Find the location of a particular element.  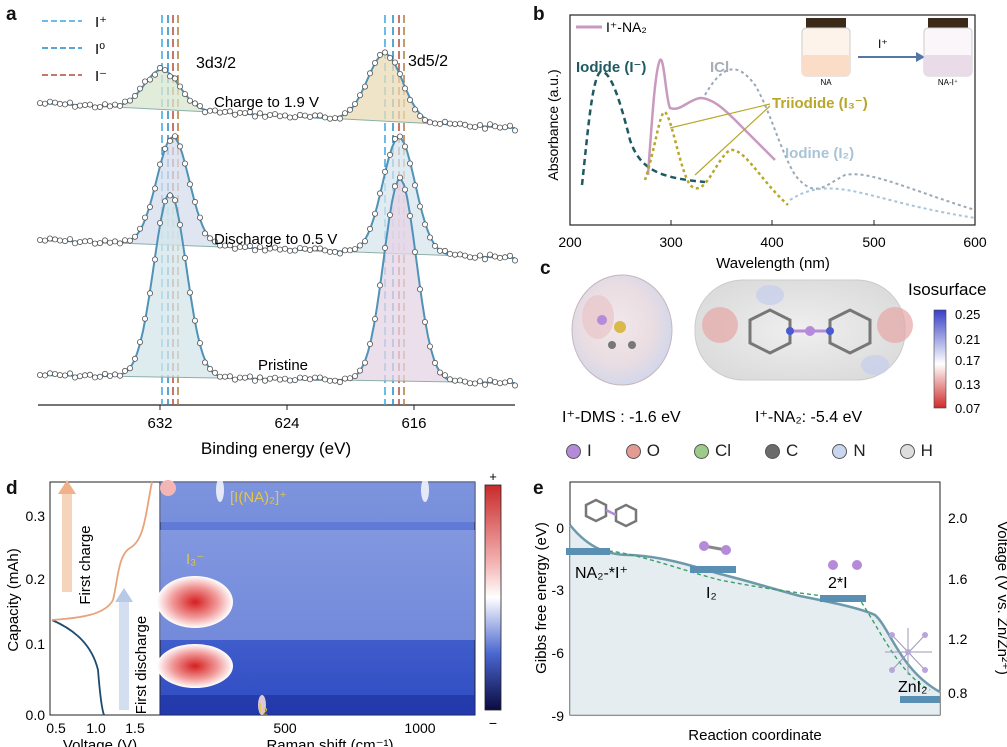

b-inset-nai: NA-I⁺ is located at coordinates (948, 82).